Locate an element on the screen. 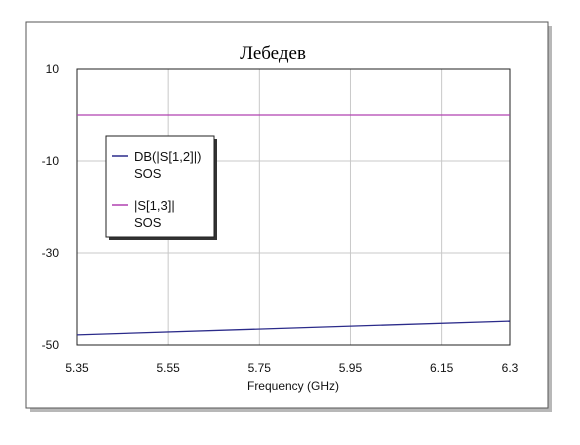  y-tick-label: -30 is located at coordinates (51, 253).